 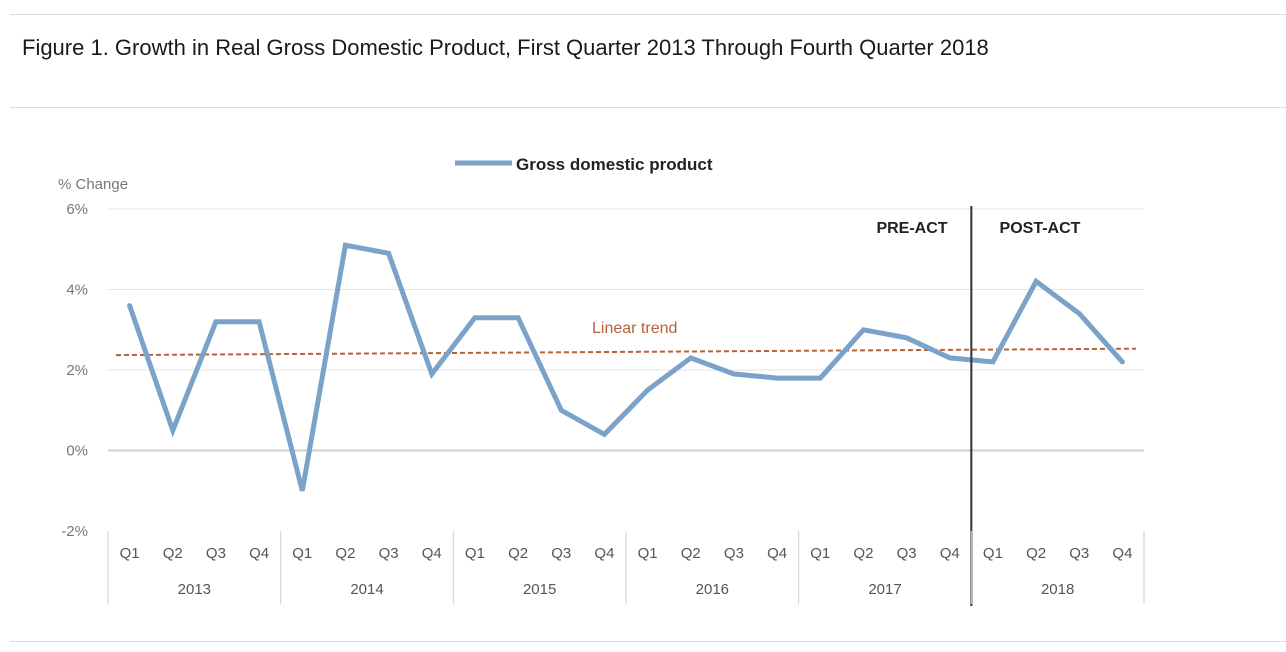 What do you see at coordinates (77, 209) in the screenshot?
I see `y-tick-label: 6%` at bounding box center [77, 209].